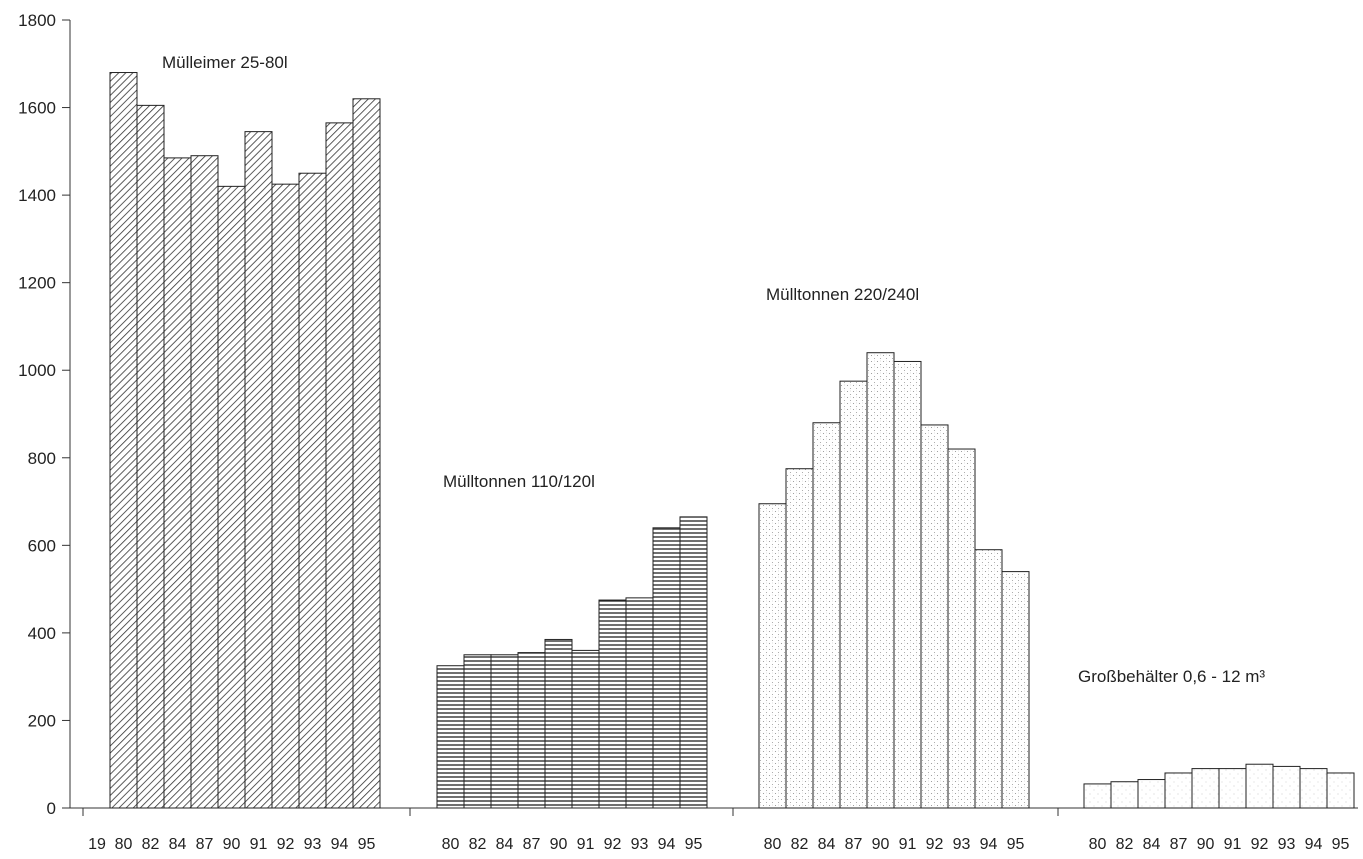 The height and width of the screenshot is (859, 1363). Describe the element at coordinates (37, 195) in the screenshot. I see `y-tick-label: 1400` at that location.